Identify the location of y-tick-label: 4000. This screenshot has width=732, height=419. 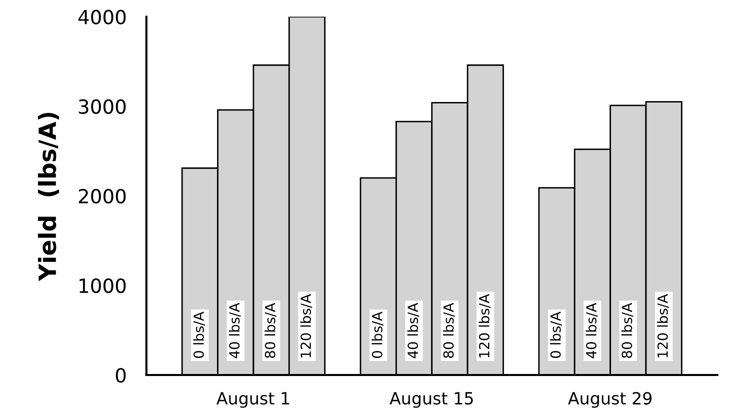
(102, 17).